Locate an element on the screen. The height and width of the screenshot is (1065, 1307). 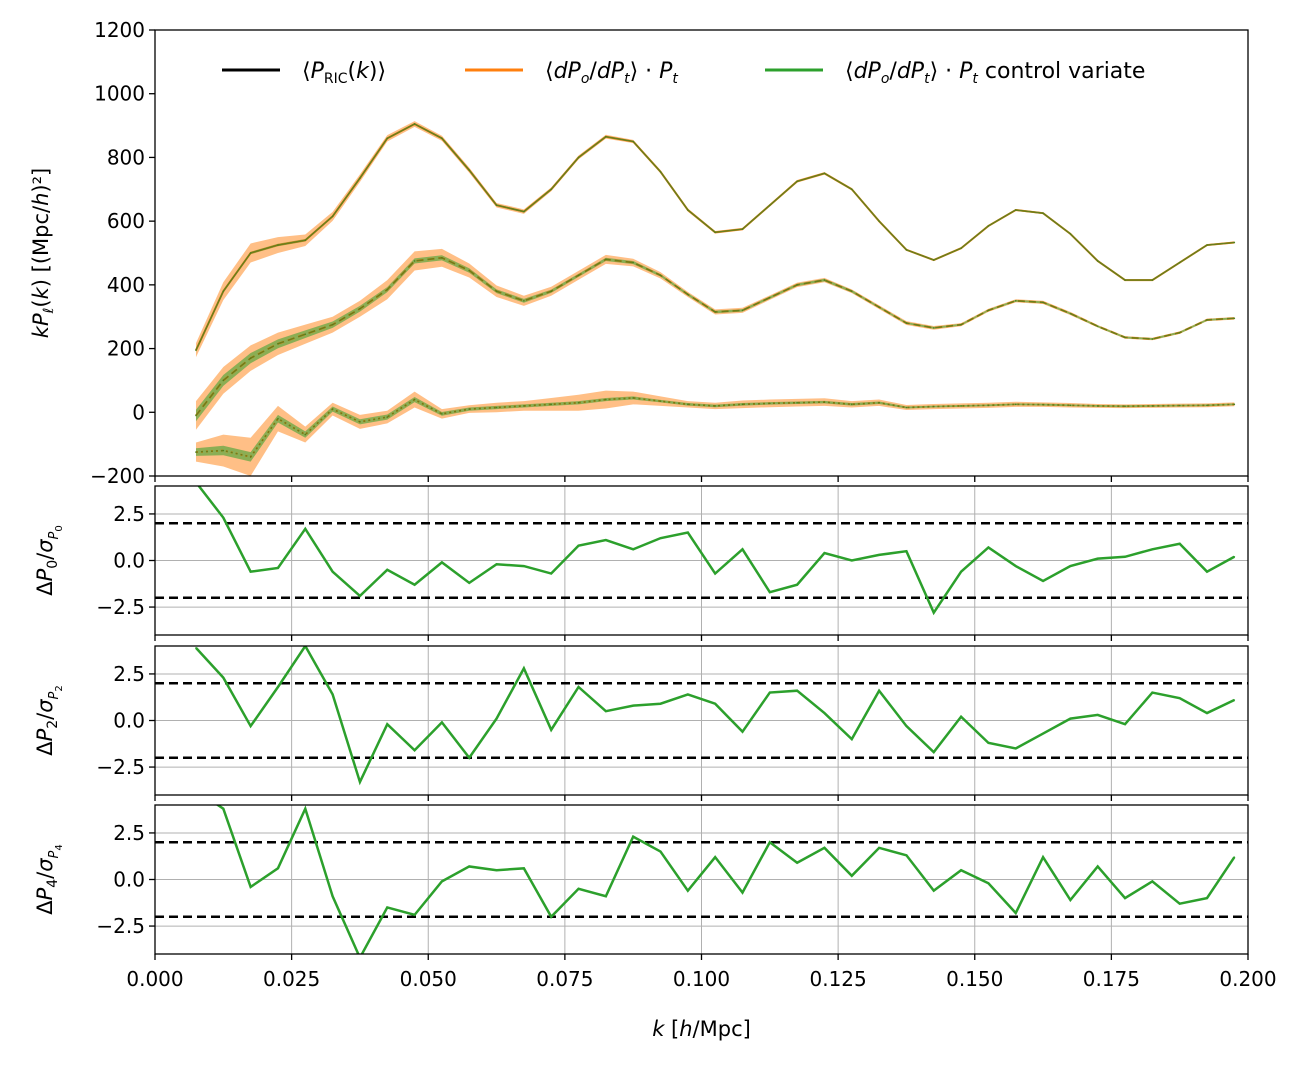
band-orange-P4 is located at coordinates (715, 433).